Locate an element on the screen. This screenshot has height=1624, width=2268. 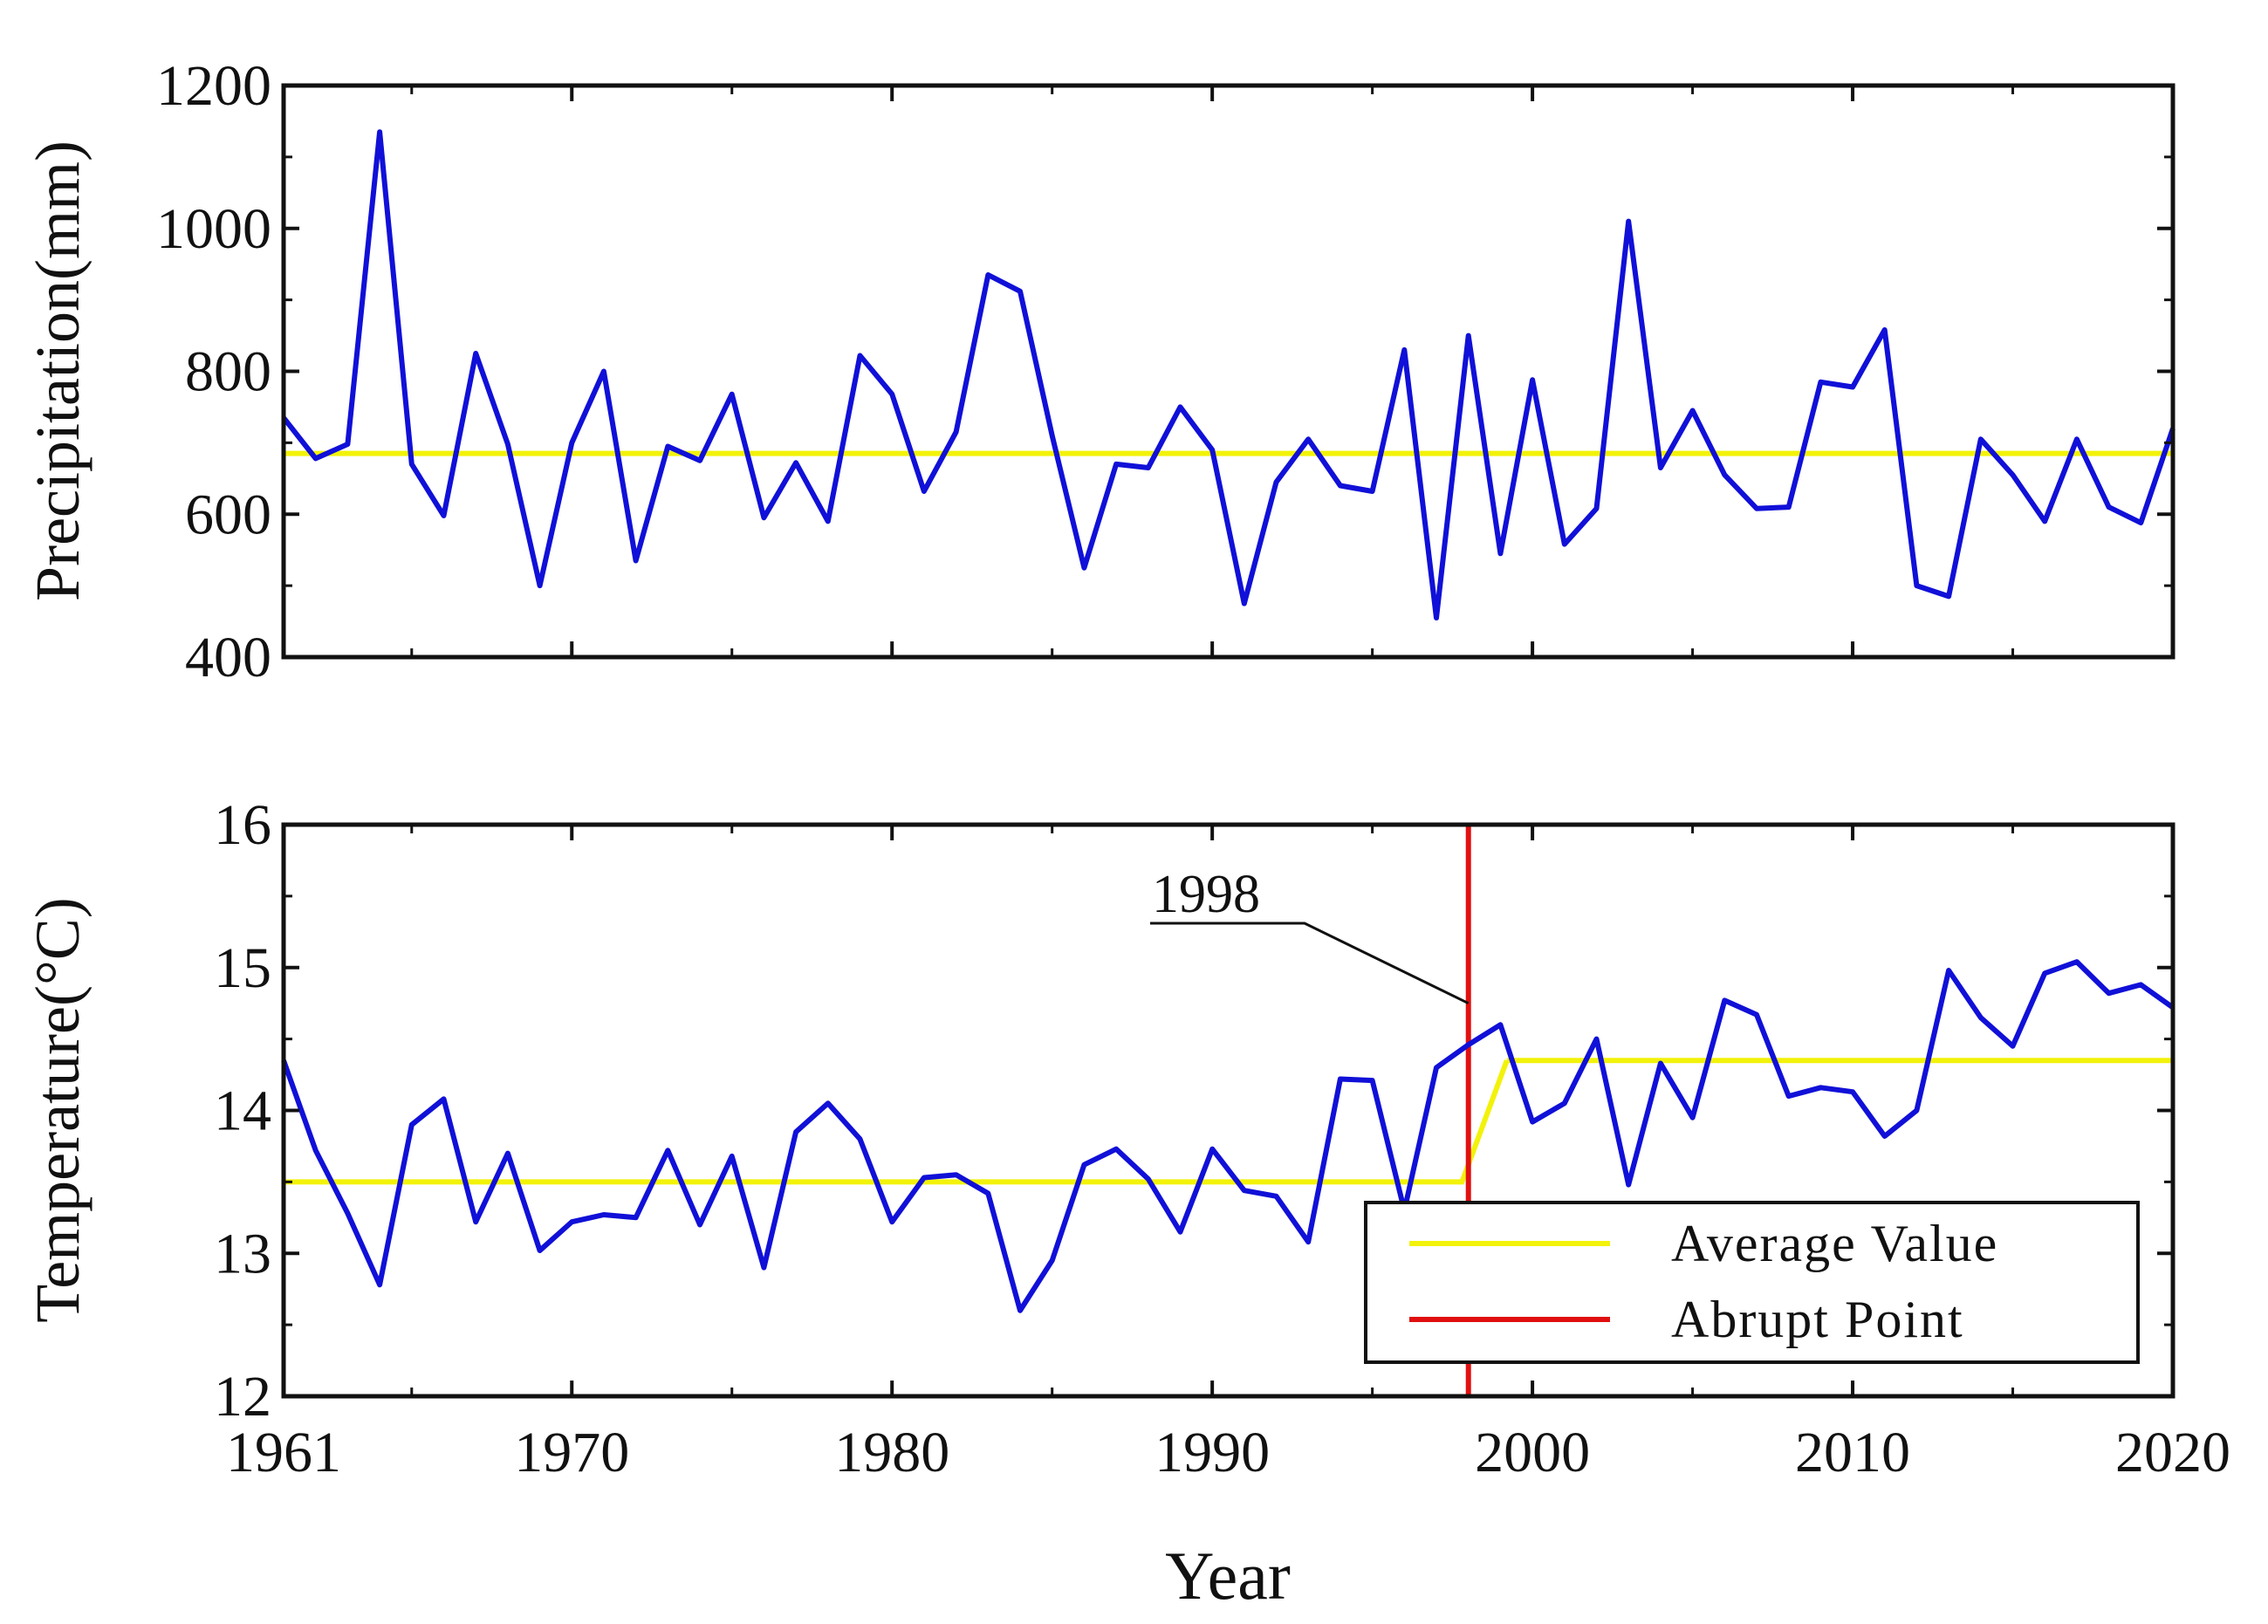
xtick-label: 2020 is located at coordinates (2172, 1452).